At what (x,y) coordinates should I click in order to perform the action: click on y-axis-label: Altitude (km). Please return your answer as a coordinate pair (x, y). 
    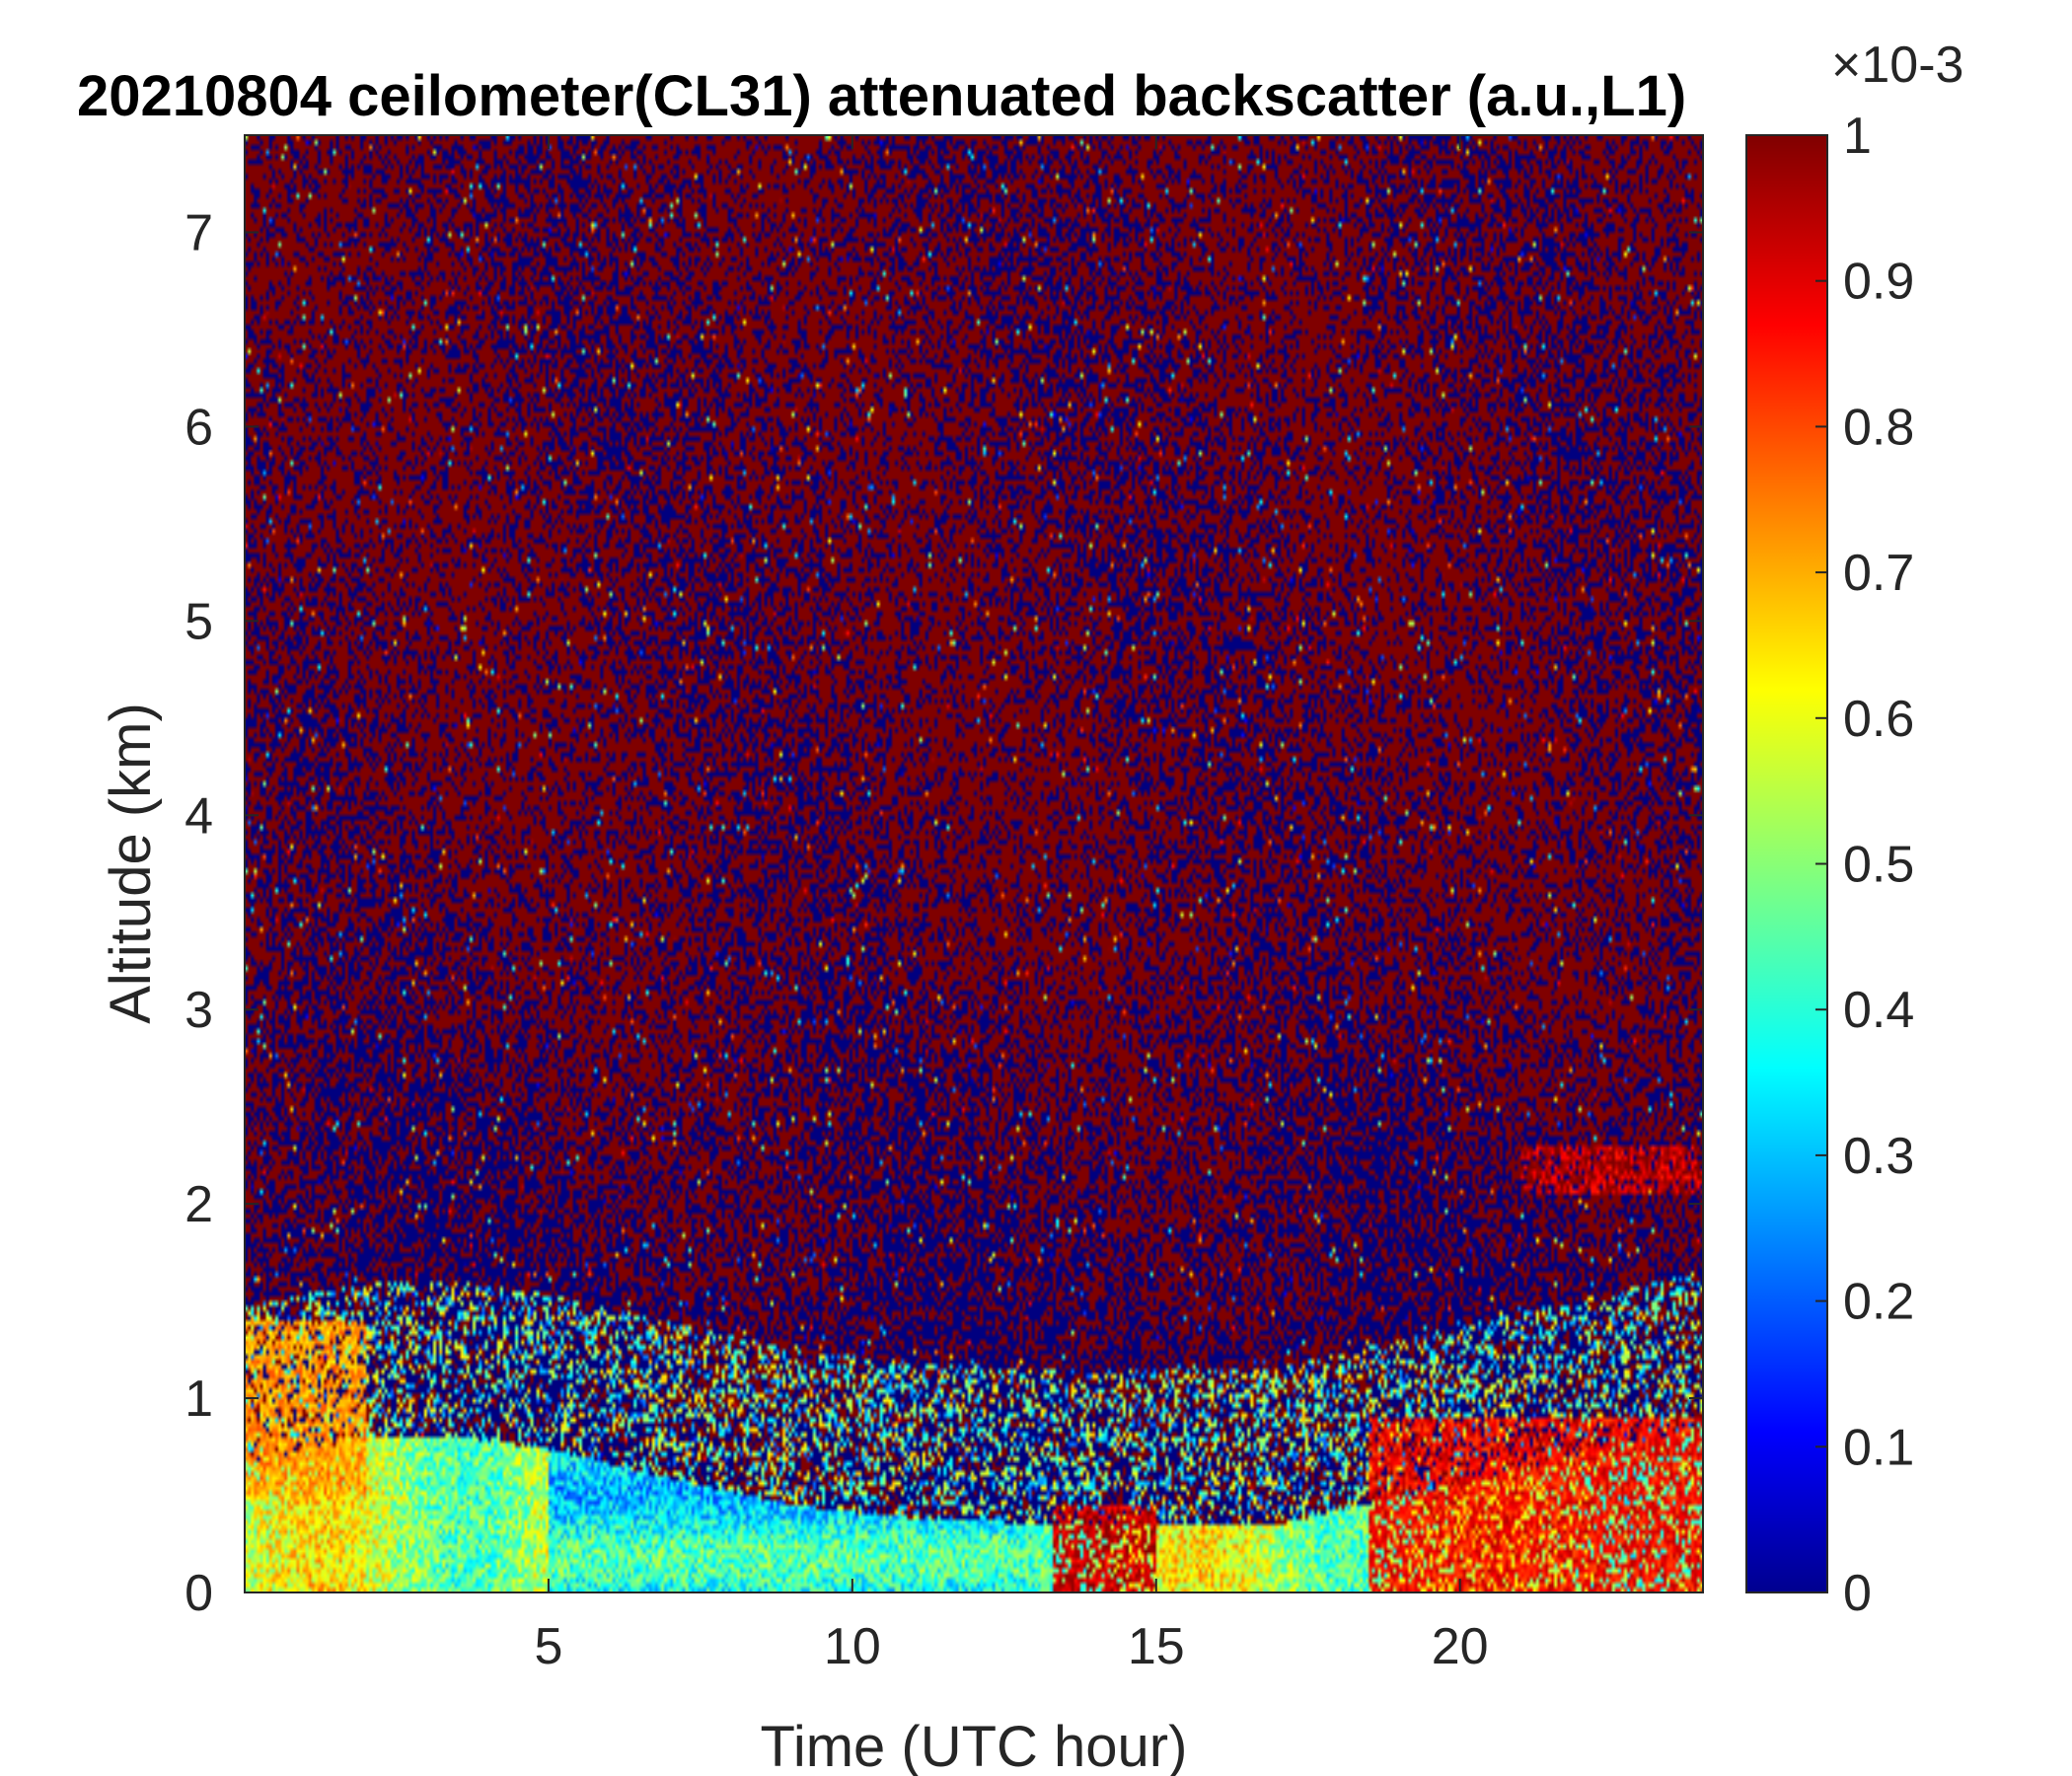
    Looking at the image, I should click on (131, 864).